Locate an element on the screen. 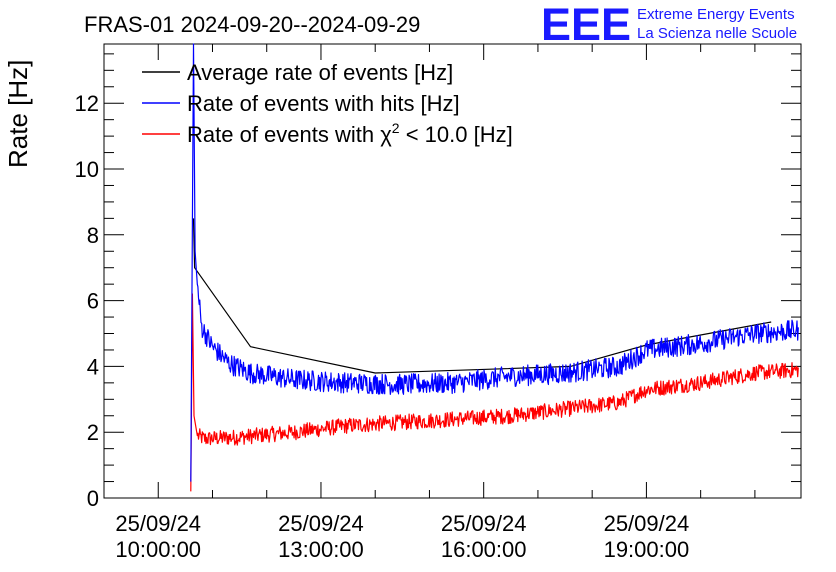 Image resolution: width=836 pixels, height=572 pixels. legend-chi2-prefix: Rate of events with is located at coordinates (283, 134).